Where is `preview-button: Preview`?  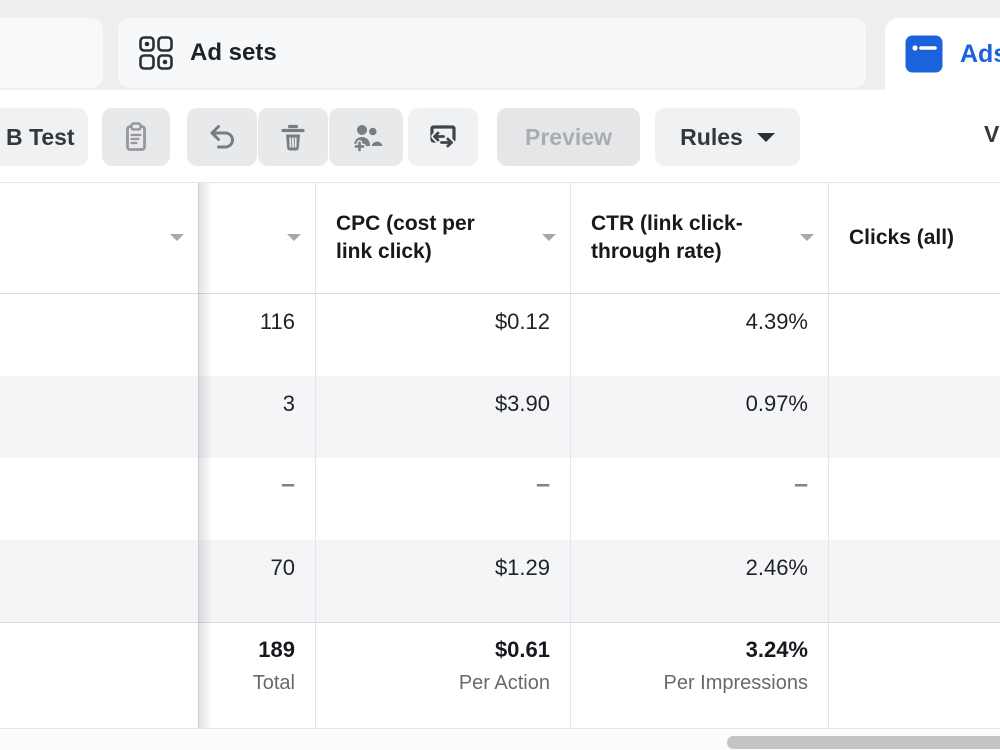
preview-button: Preview is located at coordinates (568, 137).